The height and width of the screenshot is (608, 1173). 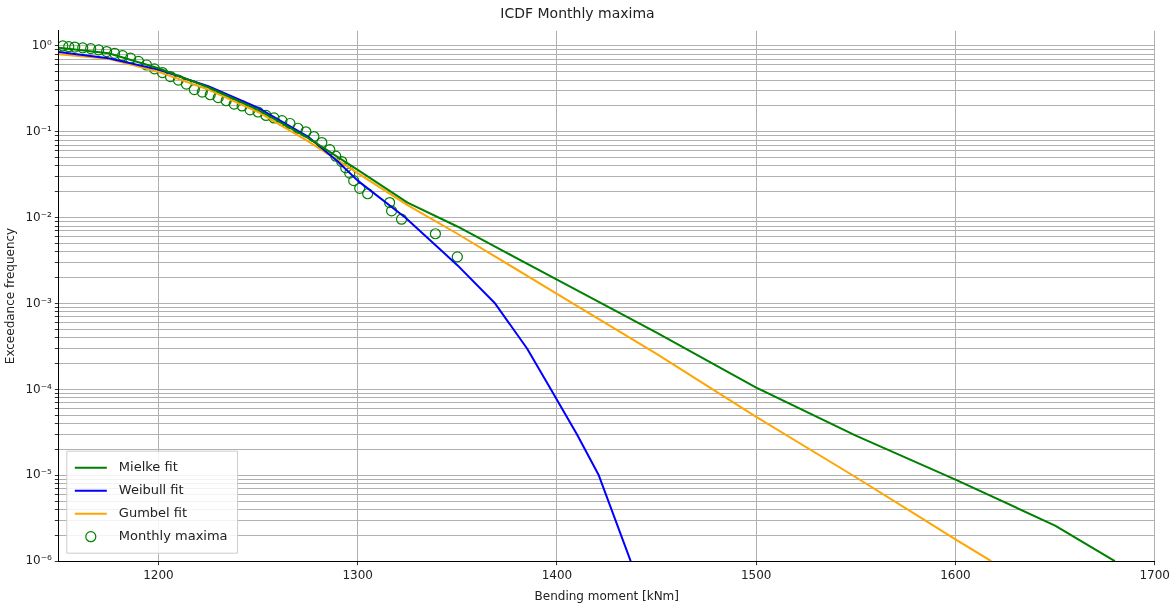 I want to click on y-tick-label: 10⁻⁴, so click(x=38, y=388).